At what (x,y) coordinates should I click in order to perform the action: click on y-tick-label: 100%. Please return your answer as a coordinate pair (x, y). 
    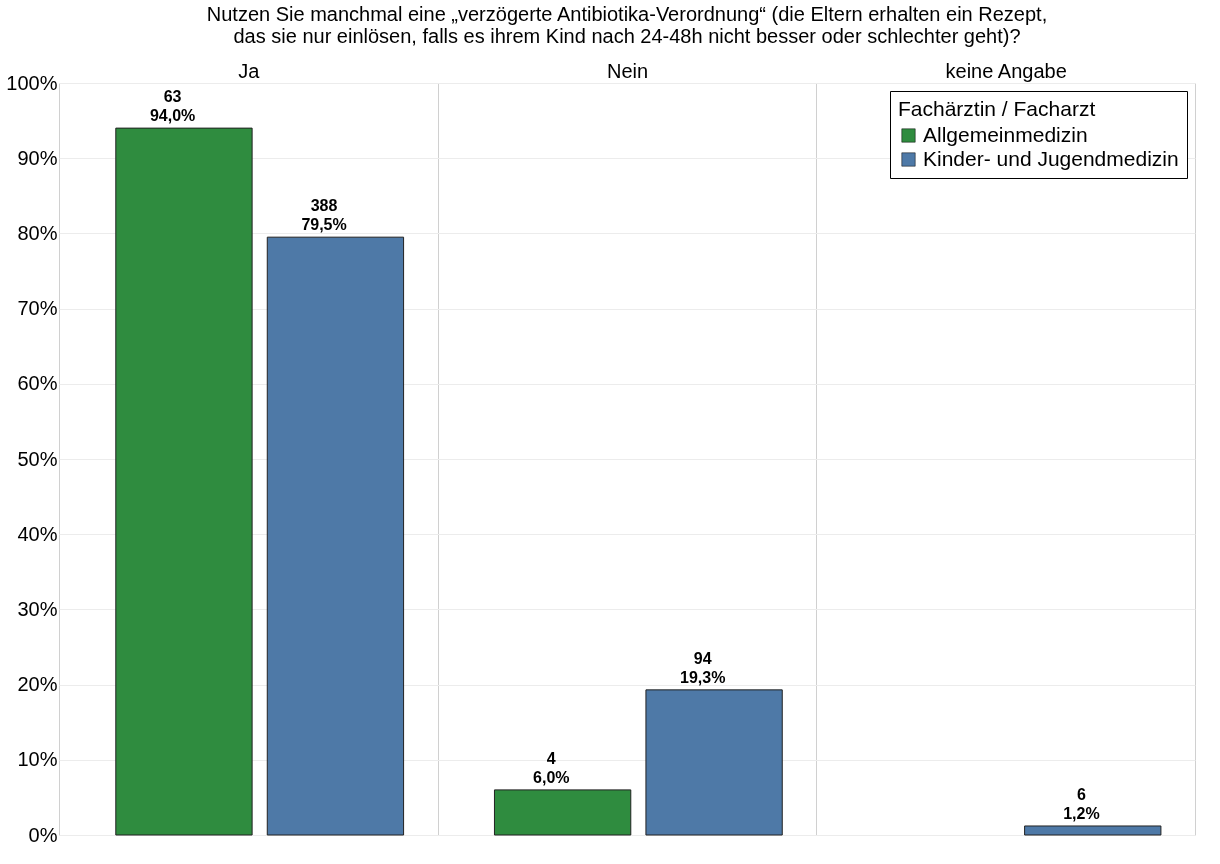
    Looking at the image, I should click on (32, 82).